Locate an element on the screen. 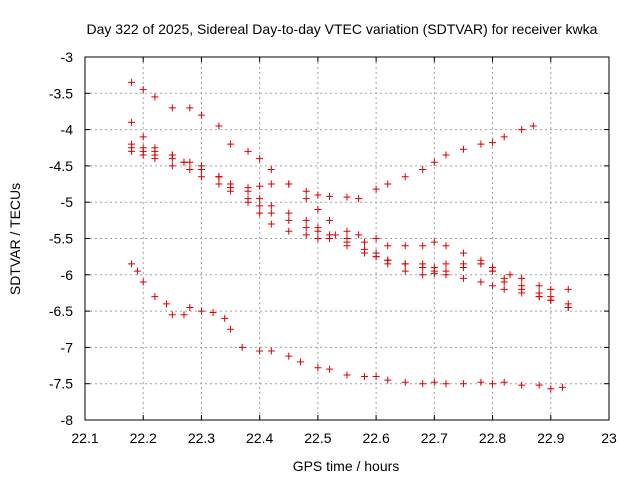 The height and width of the screenshot is (480, 640). x-tick-label: 22.1 is located at coordinates (84, 438).